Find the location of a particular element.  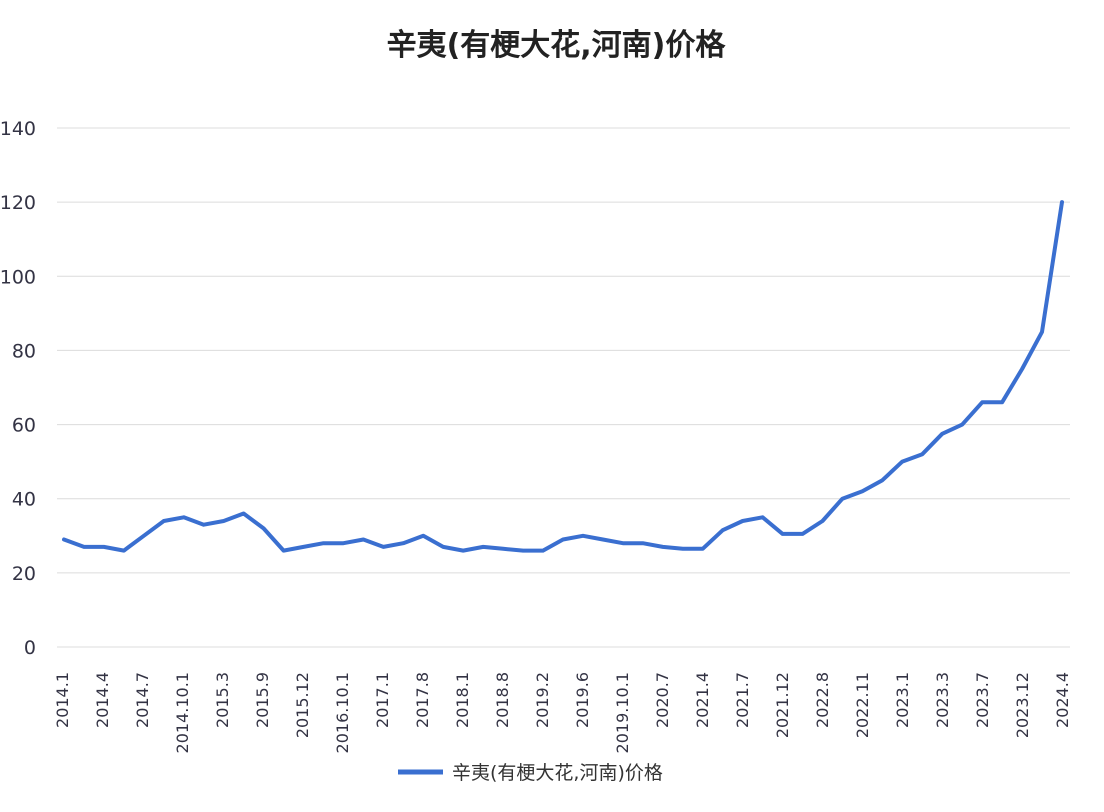

x-tick-label: 2018.1 is located at coordinates (462, 700).